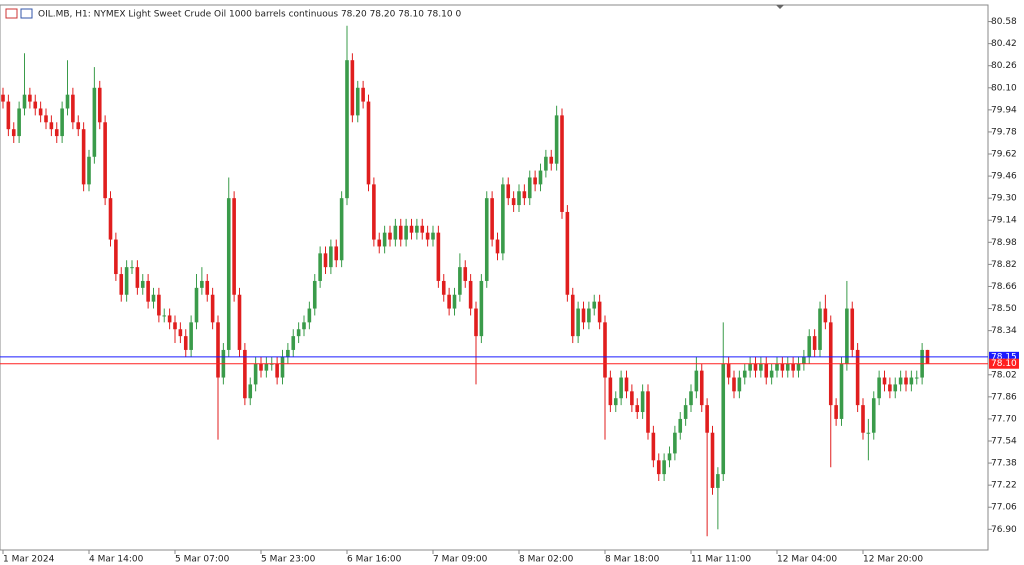  I want to click on y-tick-label: 77.22, so click(1004, 486).